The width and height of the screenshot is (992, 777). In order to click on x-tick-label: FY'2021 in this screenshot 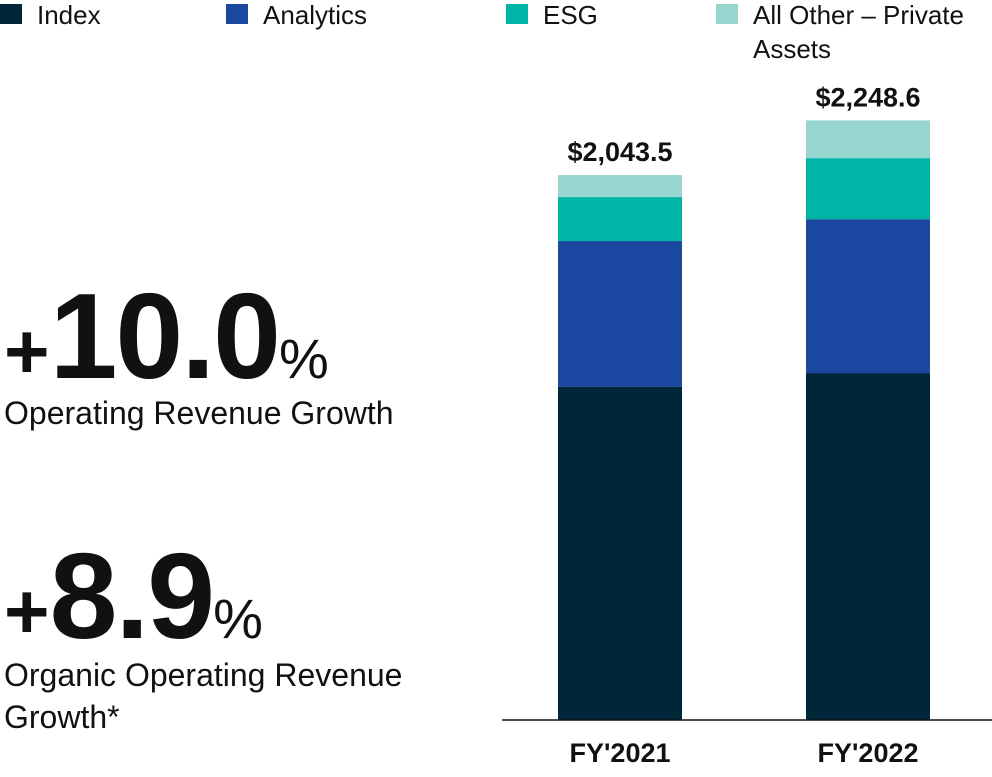, I will do `click(620, 753)`.